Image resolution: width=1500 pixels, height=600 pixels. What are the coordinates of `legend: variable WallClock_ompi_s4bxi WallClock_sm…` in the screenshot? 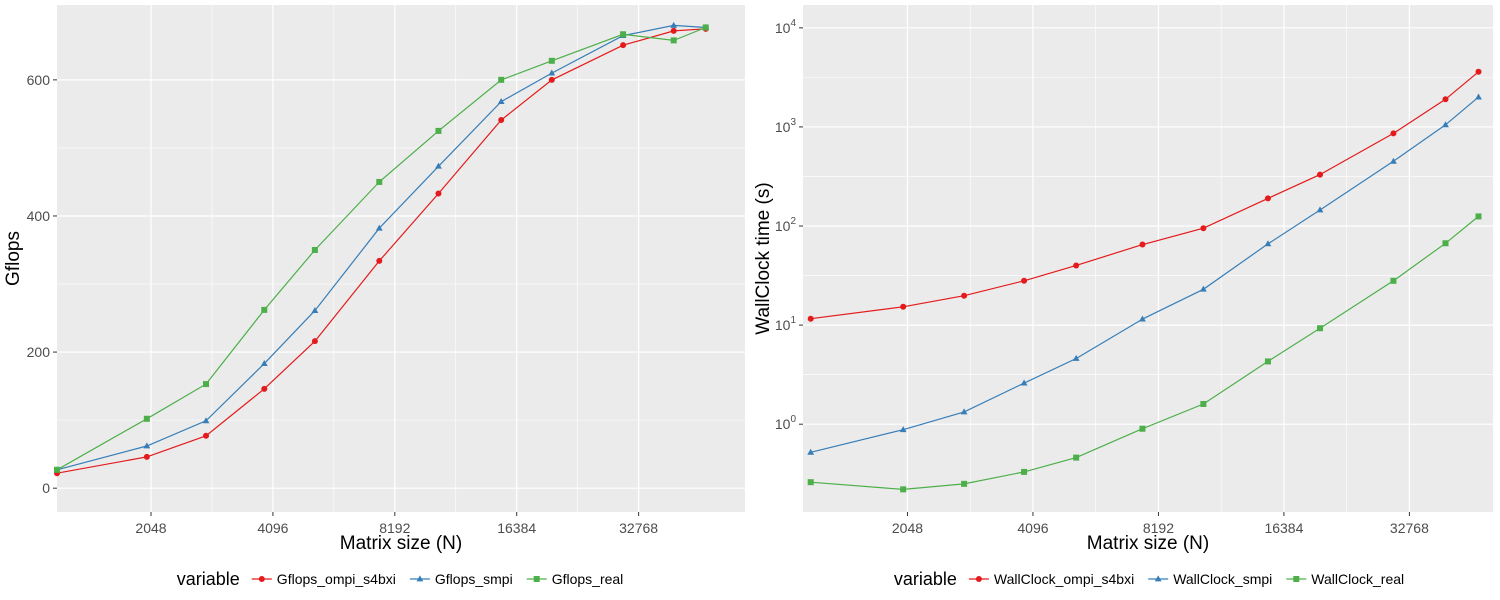 It's located at (1149, 579).